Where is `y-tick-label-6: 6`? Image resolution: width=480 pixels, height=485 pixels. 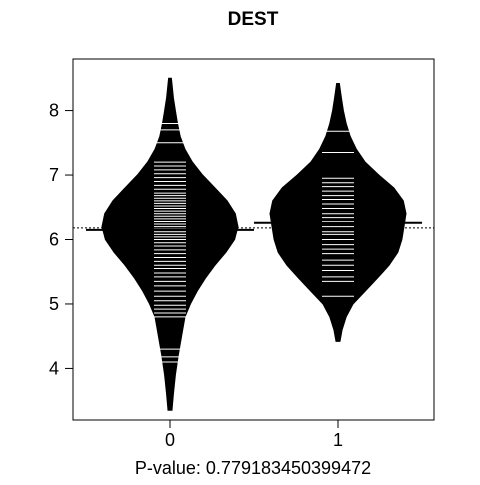 y-tick-label-6: 6 is located at coordinates (54, 240).